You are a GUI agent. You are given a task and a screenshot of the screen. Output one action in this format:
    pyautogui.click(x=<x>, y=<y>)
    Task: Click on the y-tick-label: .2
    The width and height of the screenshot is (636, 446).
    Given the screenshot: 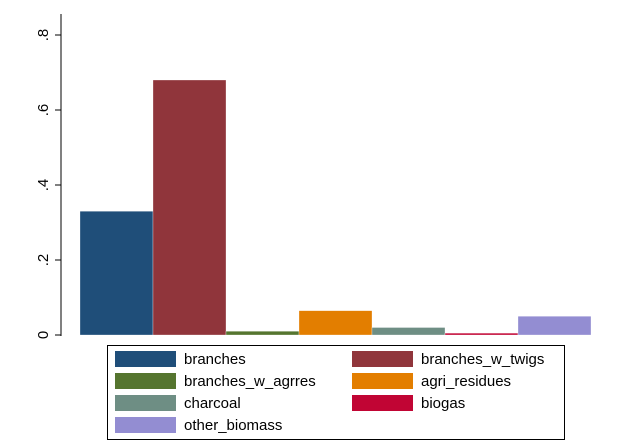 What is the action you would take?
    pyautogui.click(x=43, y=260)
    